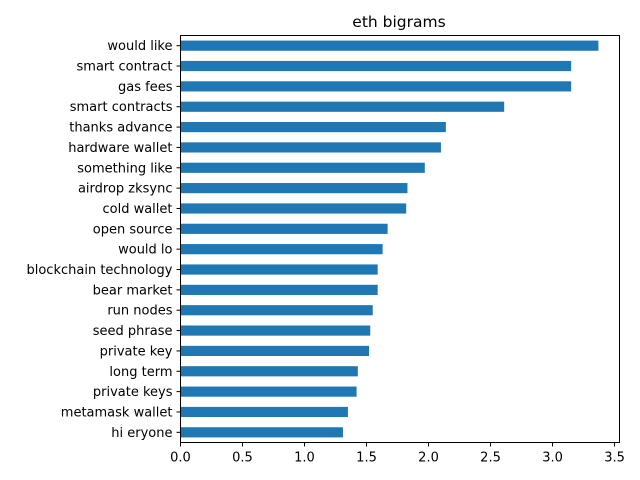  I want to click on y-tick-label: gas fees, so click(145, 87).